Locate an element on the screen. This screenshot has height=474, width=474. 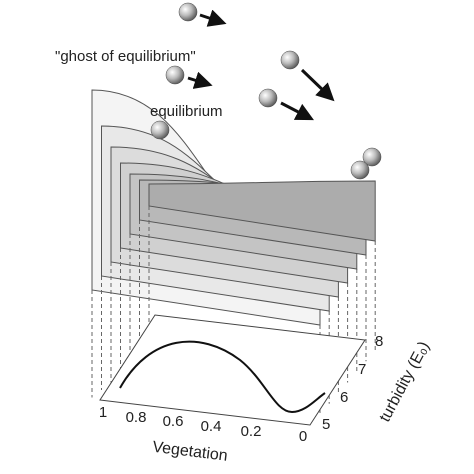
equilibrium-label: equilibrium is located at coordinates (186, 111).